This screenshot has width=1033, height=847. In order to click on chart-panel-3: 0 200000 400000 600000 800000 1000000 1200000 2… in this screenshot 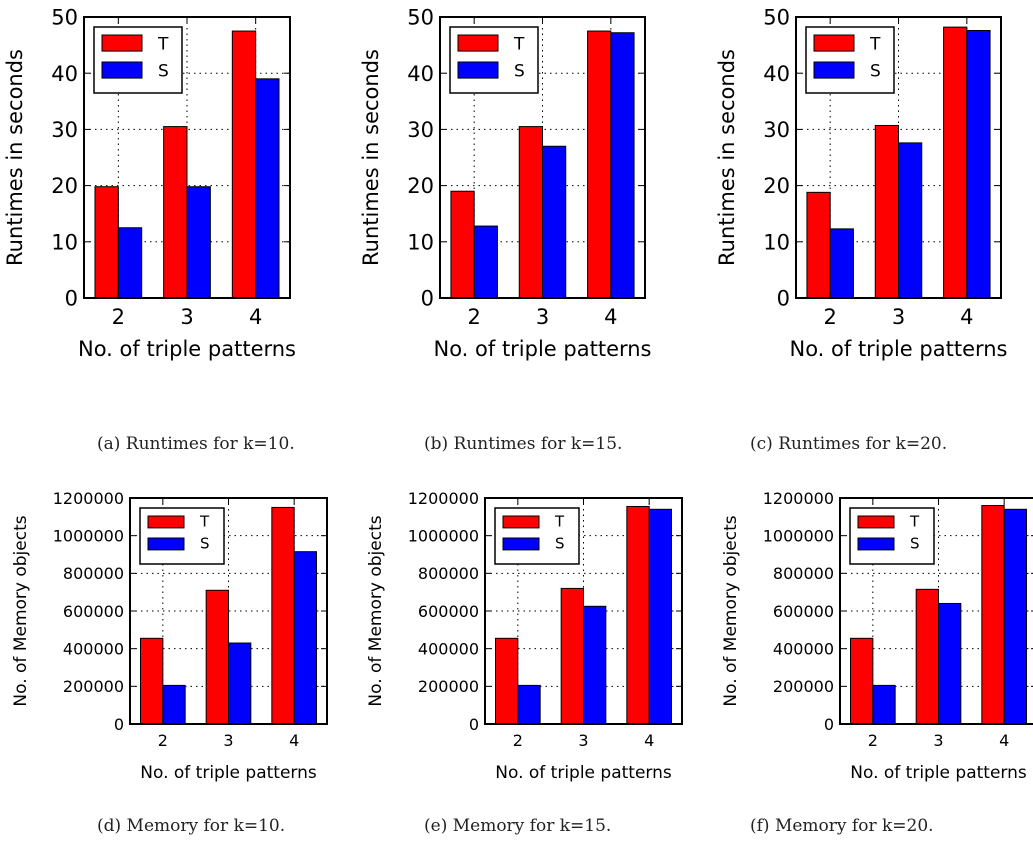, I will do `click(169, 636)`.